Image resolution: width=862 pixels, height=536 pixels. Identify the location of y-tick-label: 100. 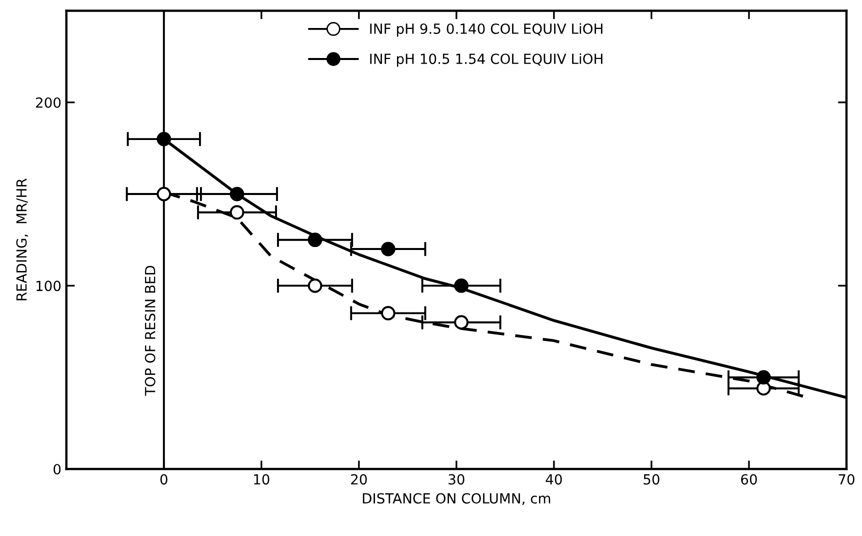
(48, 286).